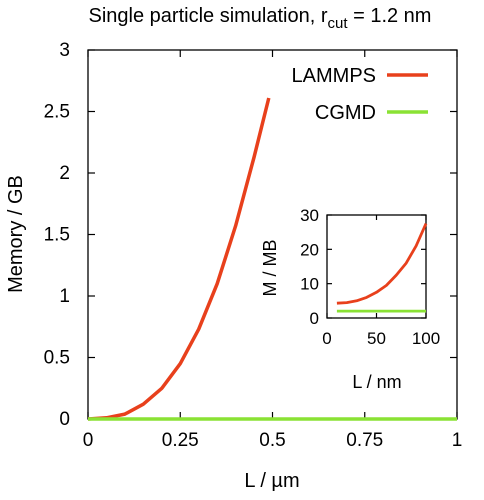 The width and height of the screenshot is (484, 500). I want to click on main-y-tick-label: 0, so click(64, 419).